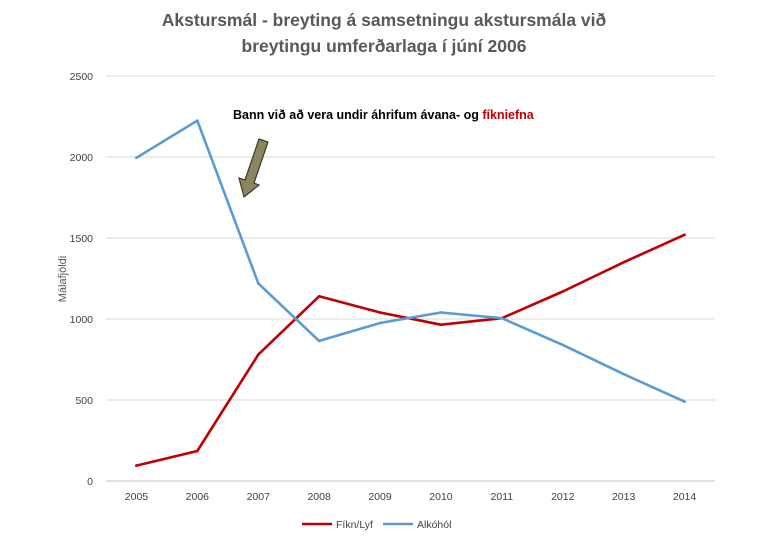  Describe the element at coordinates (259, 497) in the screenshot. I see `x-tick-label: 2007` at that location.